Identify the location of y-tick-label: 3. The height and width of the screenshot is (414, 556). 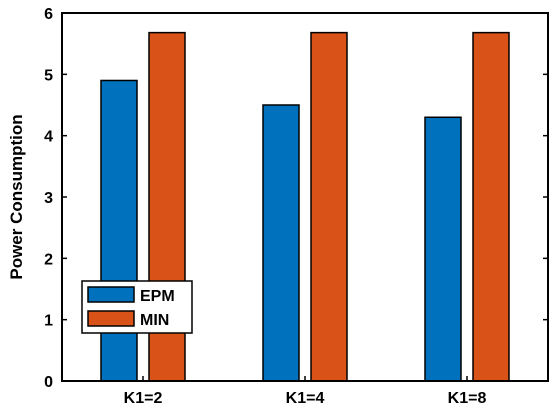
(48, 198).